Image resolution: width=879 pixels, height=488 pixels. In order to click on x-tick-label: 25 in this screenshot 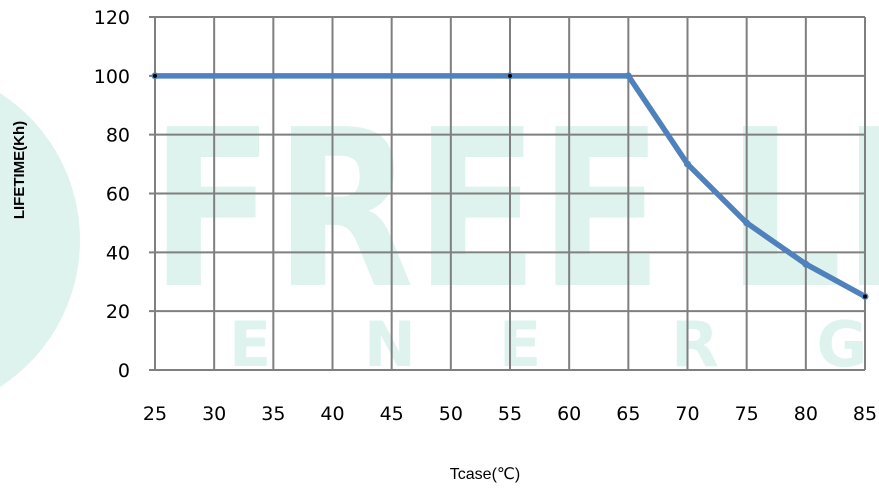, I will do `click(155, 414)`.